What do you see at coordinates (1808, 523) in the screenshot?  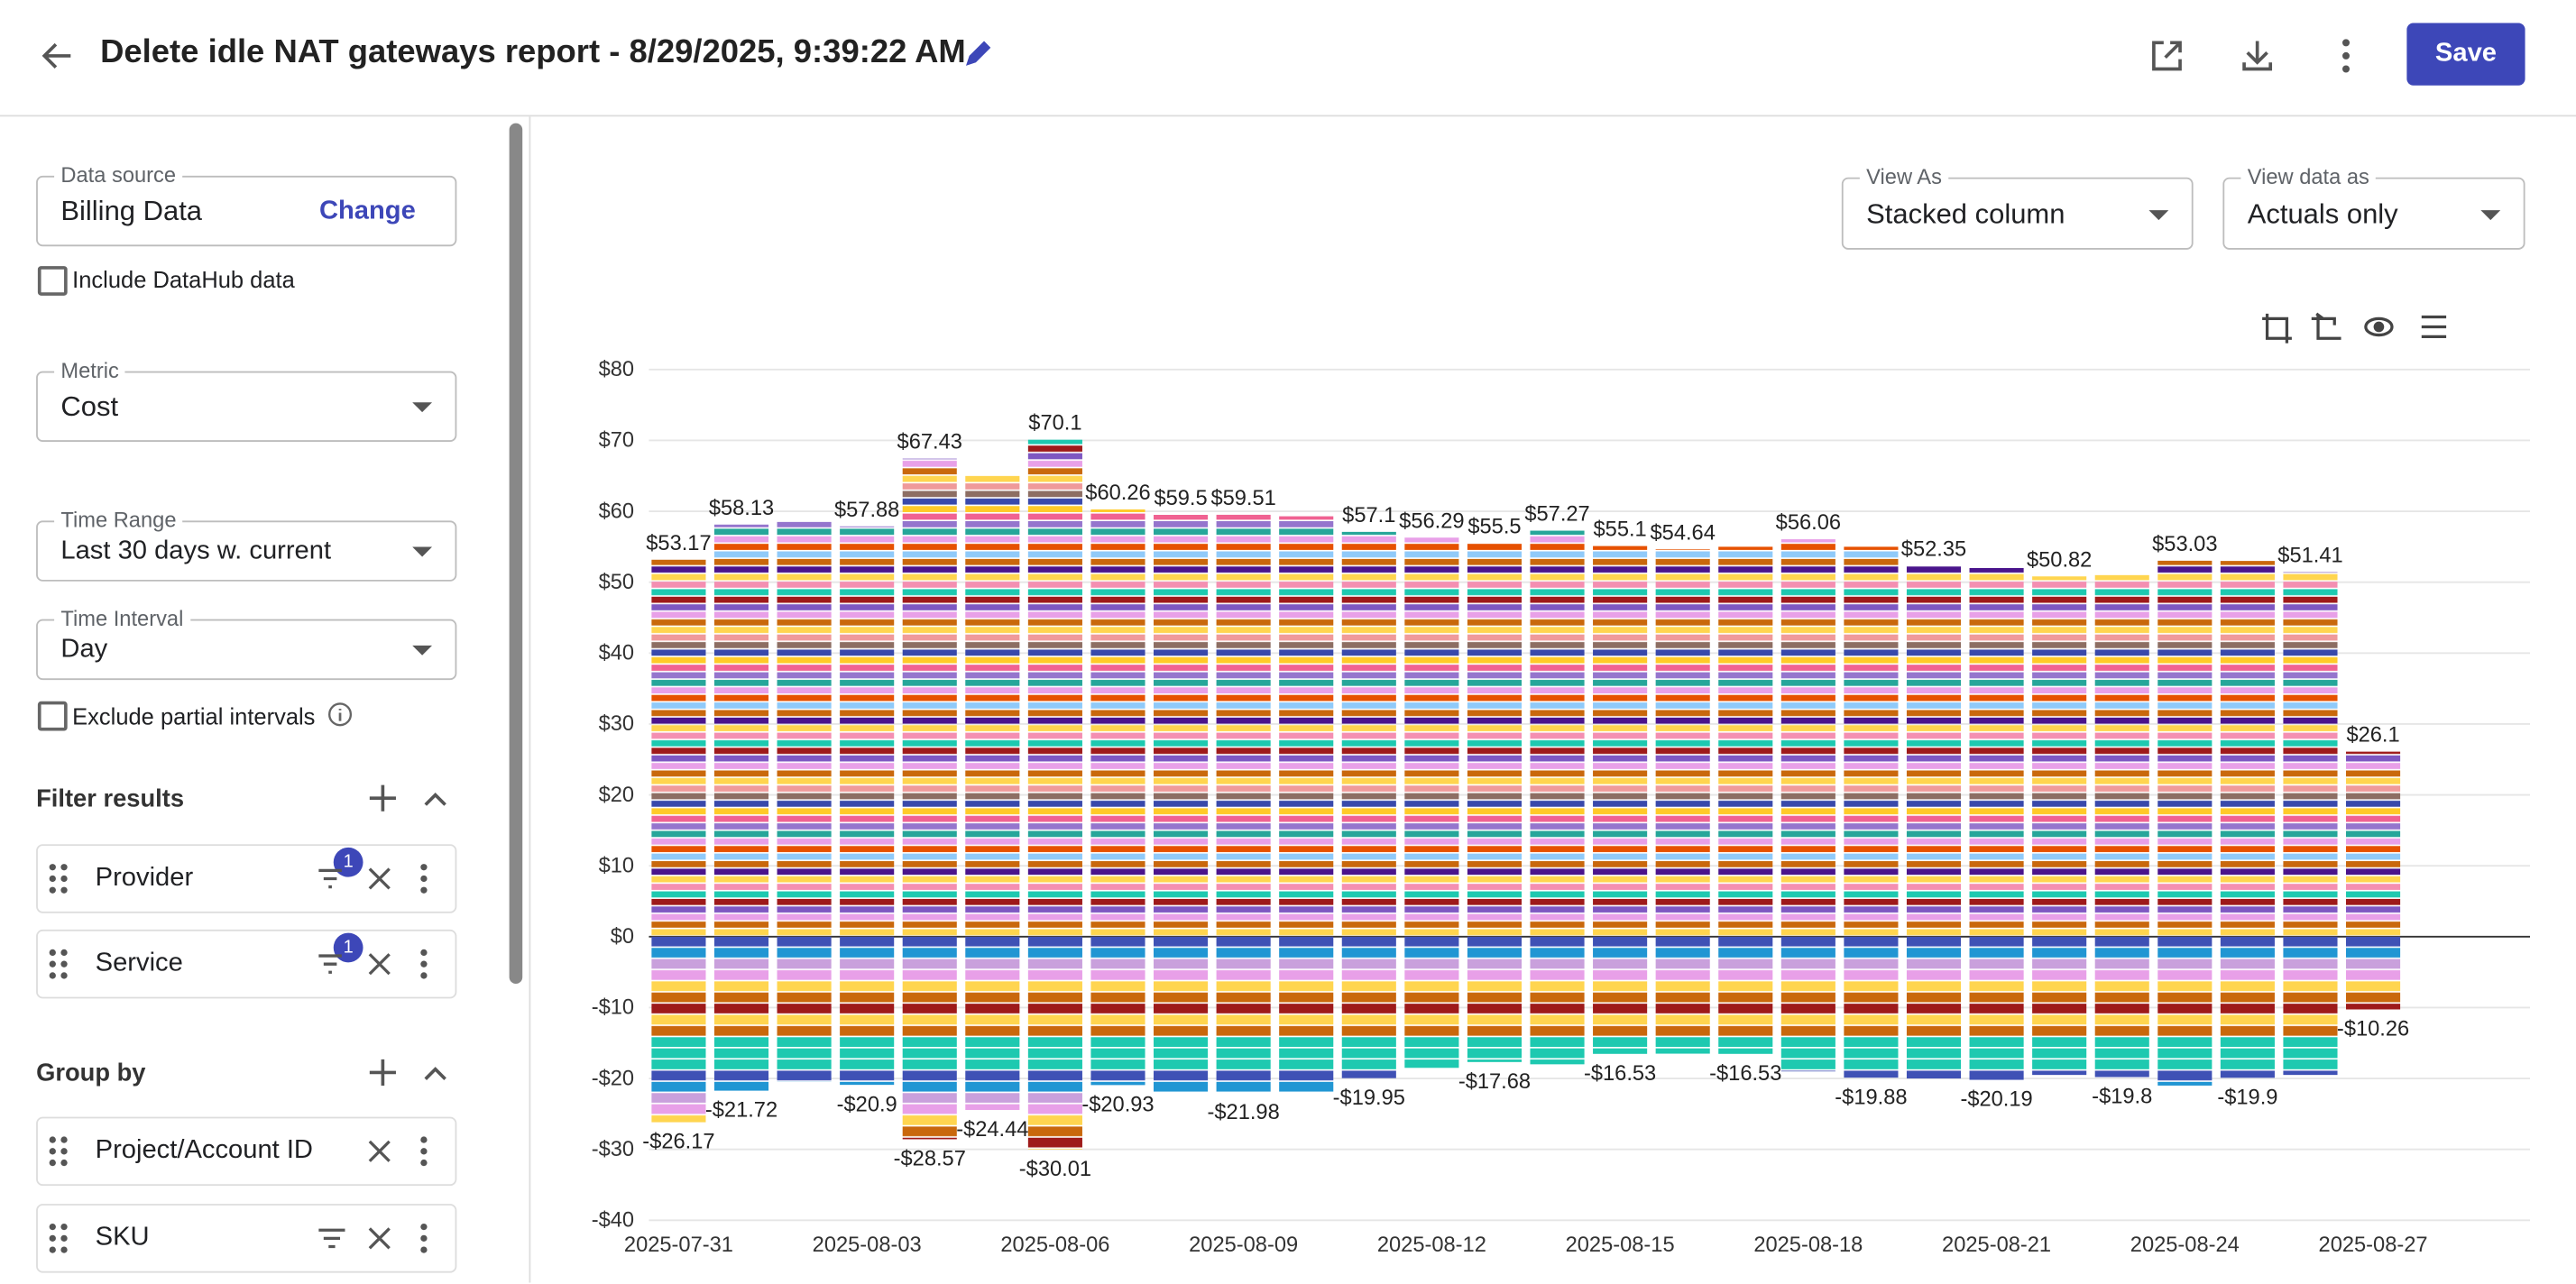 I see `data-label: $56.06` at bounding box center [1808, 523].